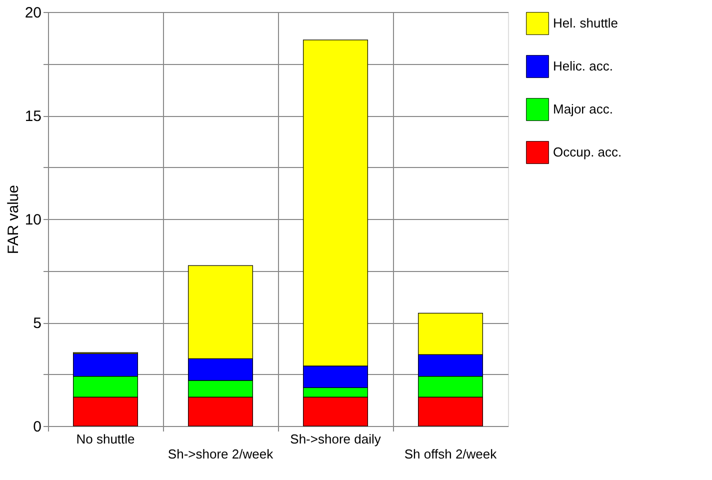  What do you see at coordinates (336, 439) in the screenshot?
I see `x-tick-label: Sh->shore daily` at bounding box center [336, 439].